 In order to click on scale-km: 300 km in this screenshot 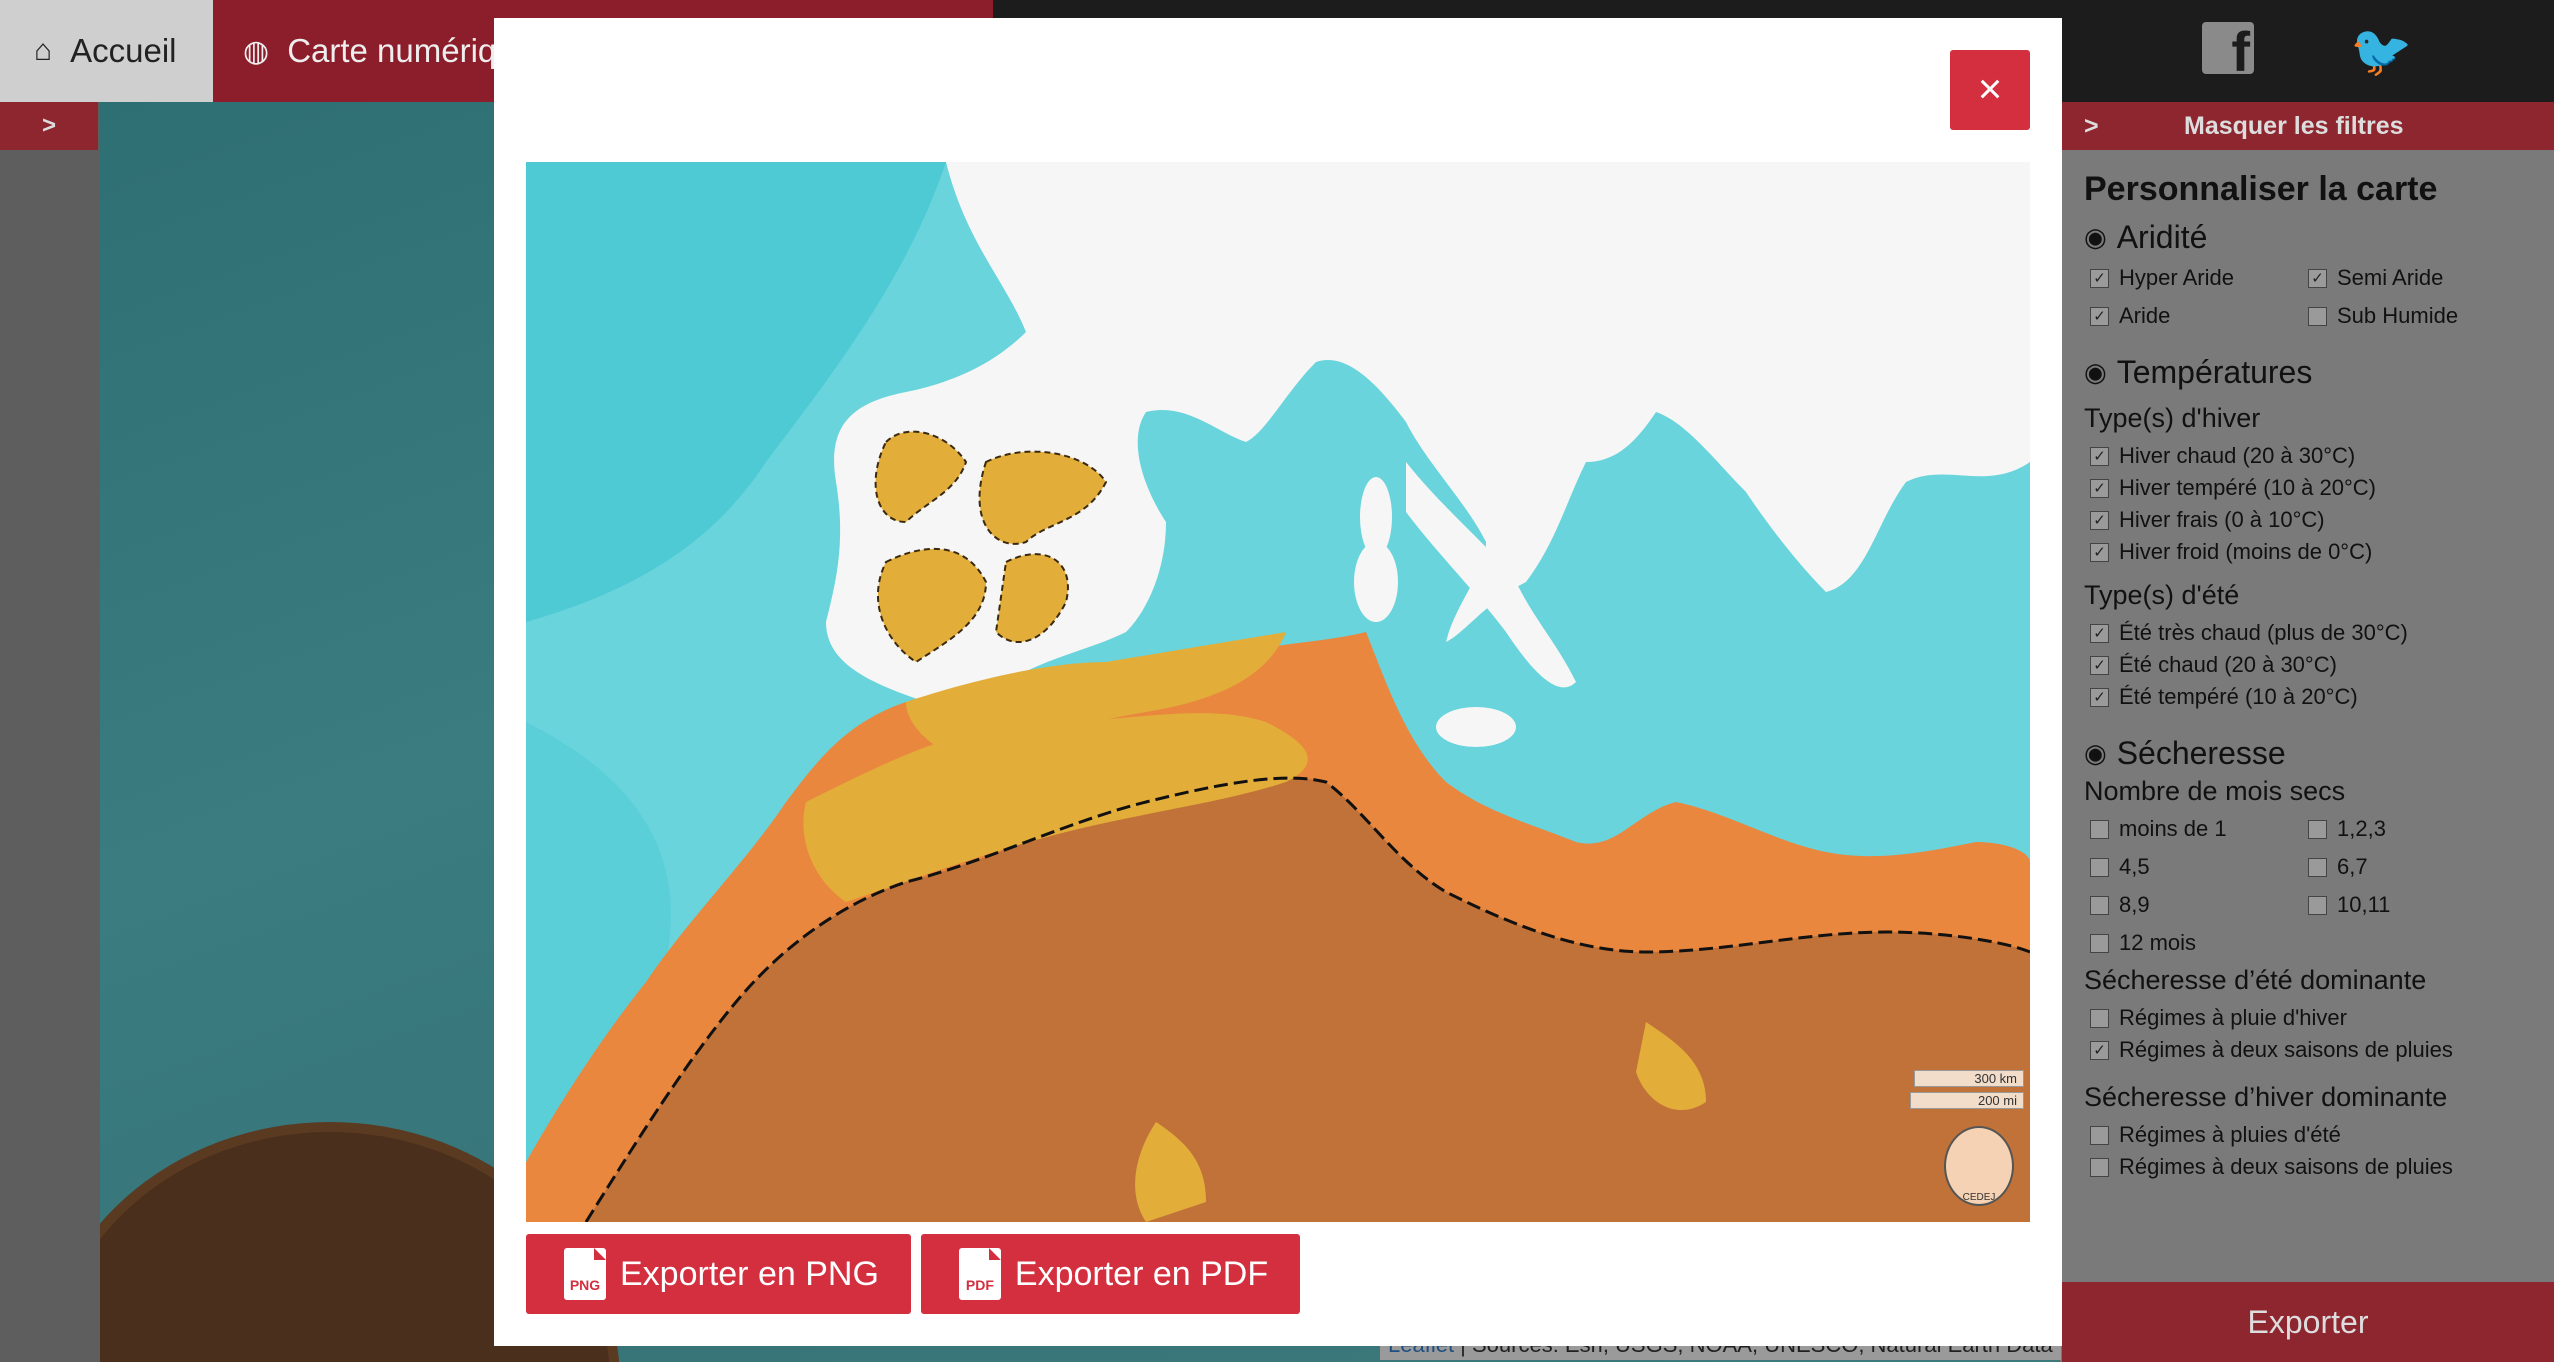, I will do `click(1969, 1078)`.